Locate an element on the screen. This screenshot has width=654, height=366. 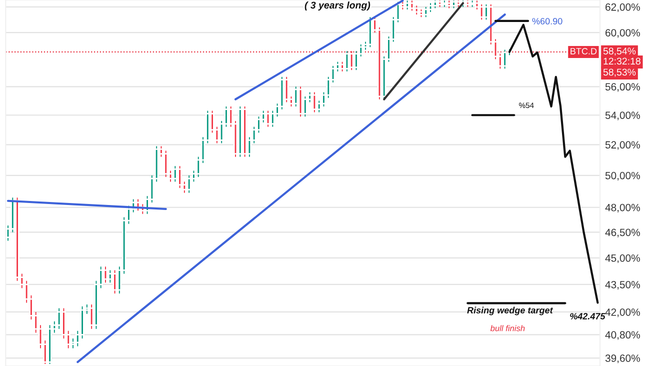
y-tick-label: 42,00% is located at coordinates (622, 313).